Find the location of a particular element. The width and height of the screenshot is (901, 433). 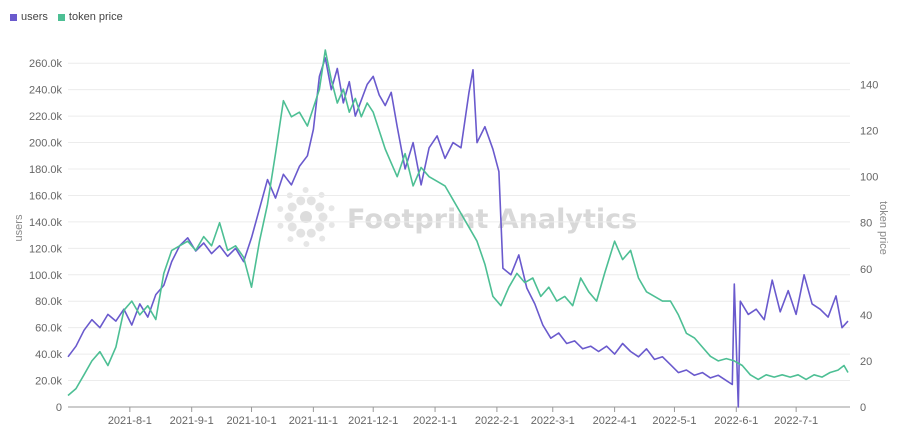

y-left-tick-label: 260.0k is located at coordinates (46, 64).